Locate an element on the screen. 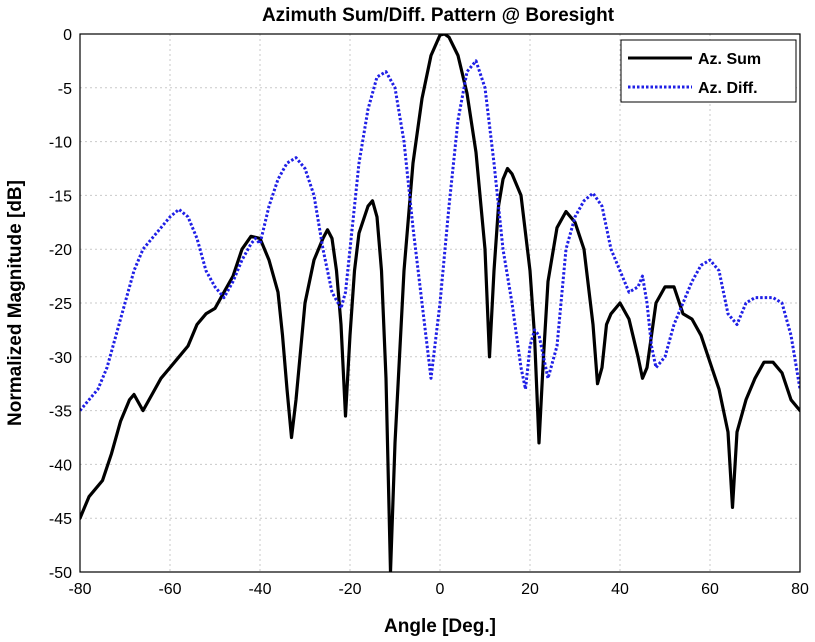 This screenshot has height=642, width=815. y-tick-label: -35 is located at coordinates (60, 412).